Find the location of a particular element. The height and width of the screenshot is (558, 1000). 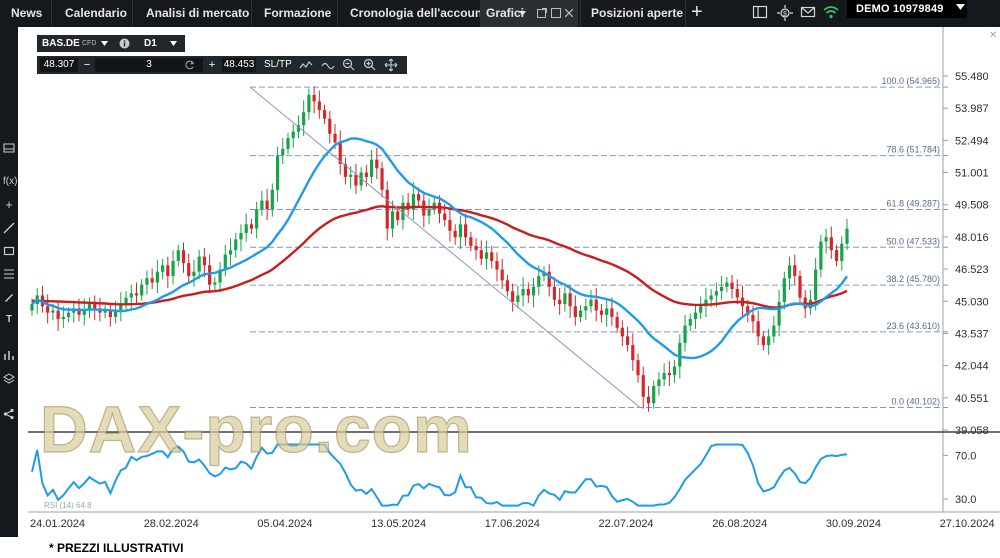

decrease-quantity-button: − is located at coordinates (87, 65).